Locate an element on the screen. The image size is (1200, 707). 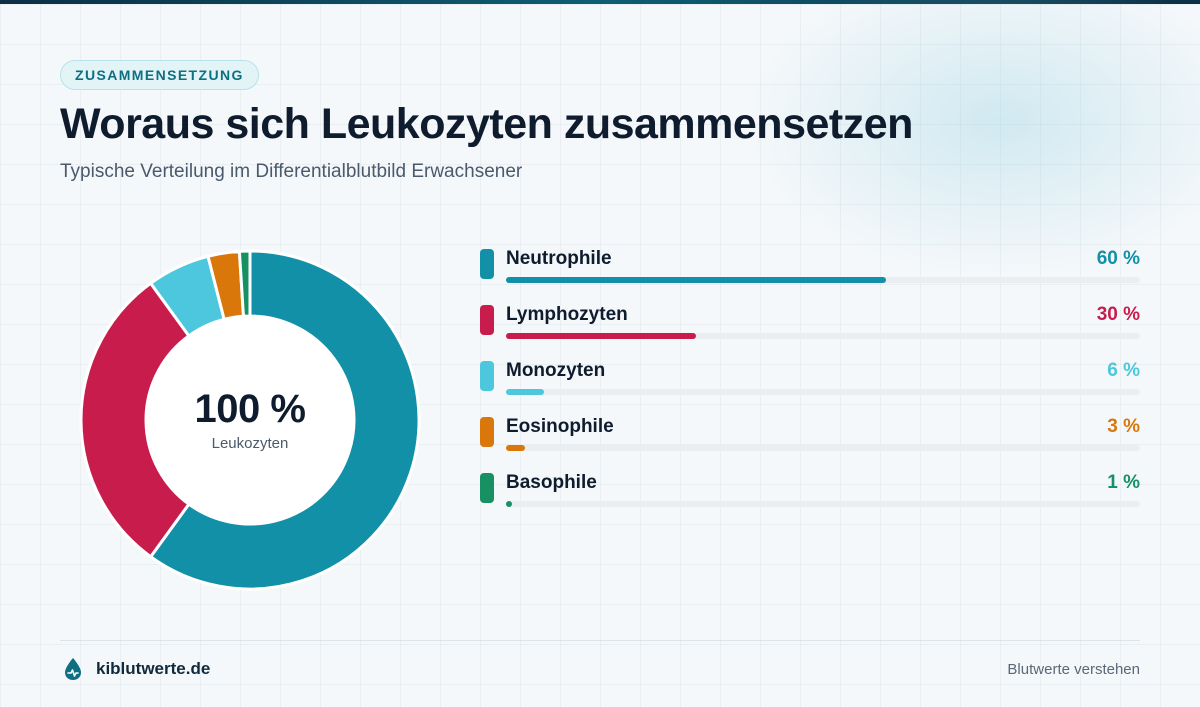
blood-drop-icon is located at coordinates (73, 669).